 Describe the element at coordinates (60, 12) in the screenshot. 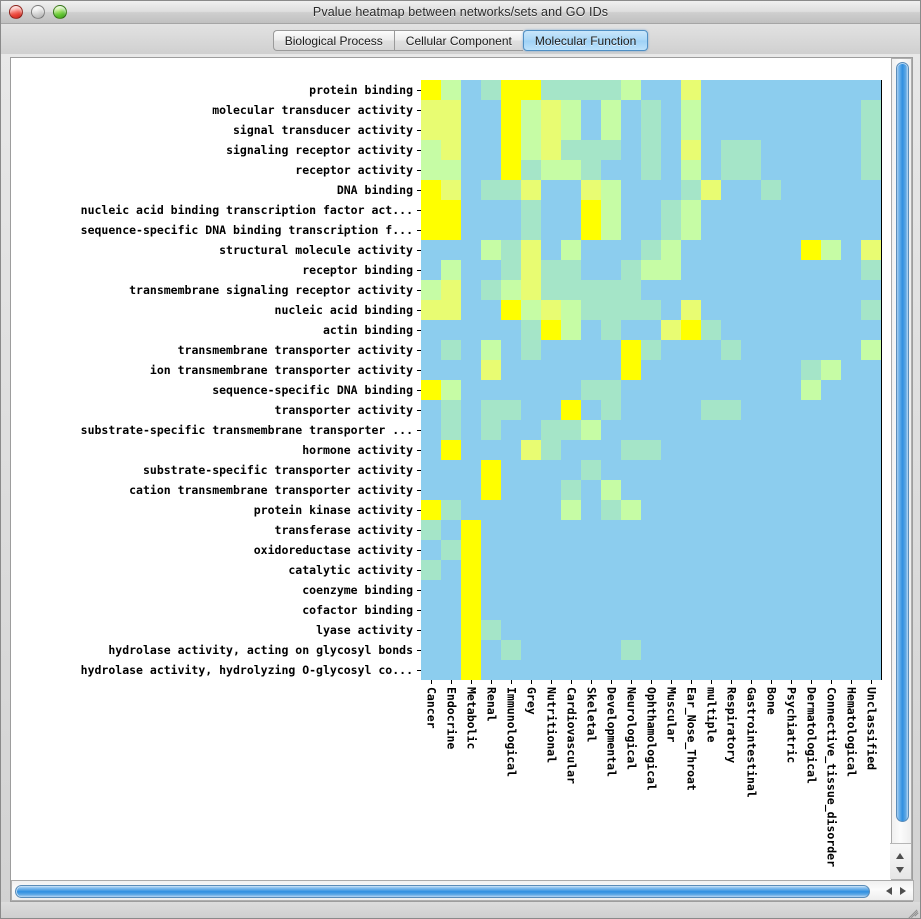

I see `zoom-window-button` at that location.